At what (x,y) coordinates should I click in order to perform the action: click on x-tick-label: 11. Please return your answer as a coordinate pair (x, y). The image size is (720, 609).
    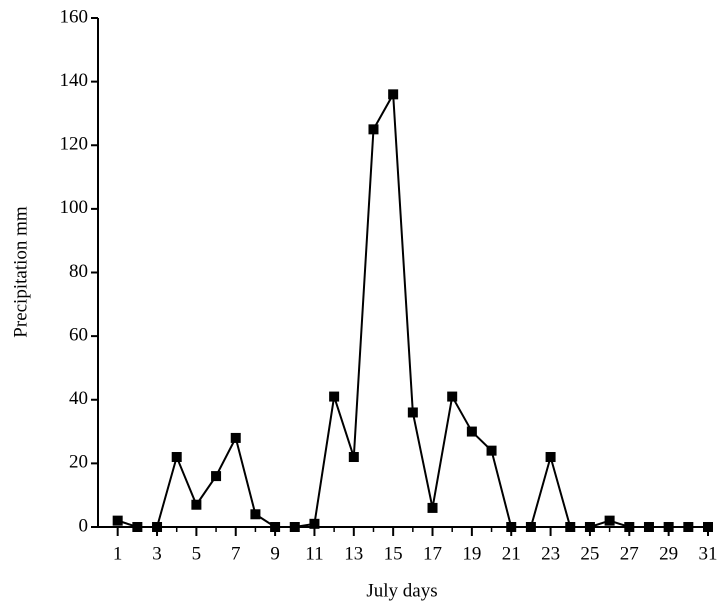
    Looking at the image, I should click on (314, 553).